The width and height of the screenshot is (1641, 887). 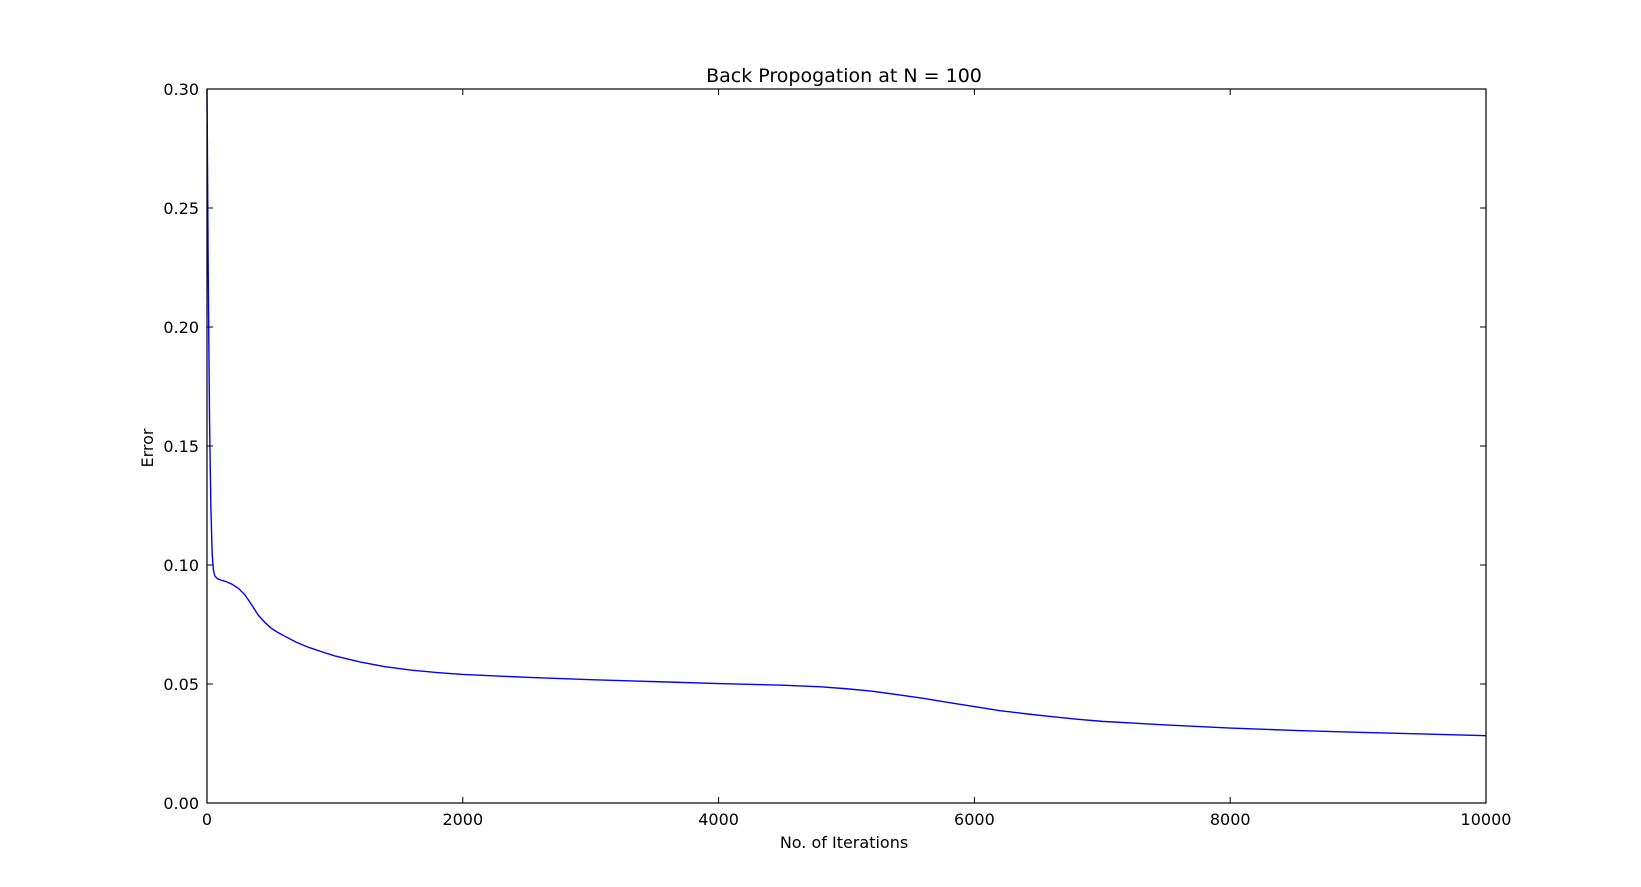 What do you see at coordinates (844, 76) in the screenshot?
I see `chart-title: Back Propogation at N = 100` at bounding box center [844, 76].